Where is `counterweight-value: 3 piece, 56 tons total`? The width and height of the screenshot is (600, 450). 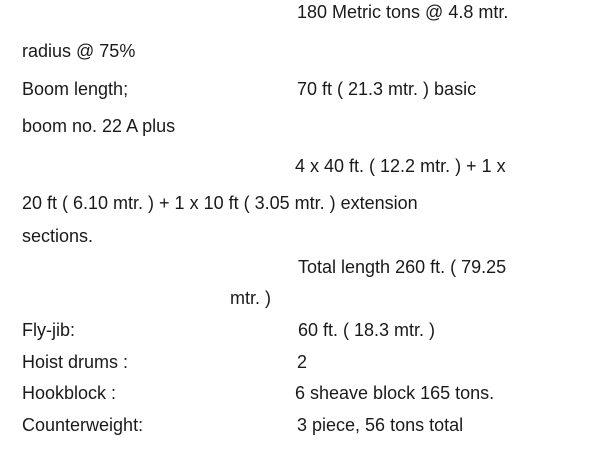
counterweight-value: 3 piece, 56 tons total is located at coordinates (380, 425).